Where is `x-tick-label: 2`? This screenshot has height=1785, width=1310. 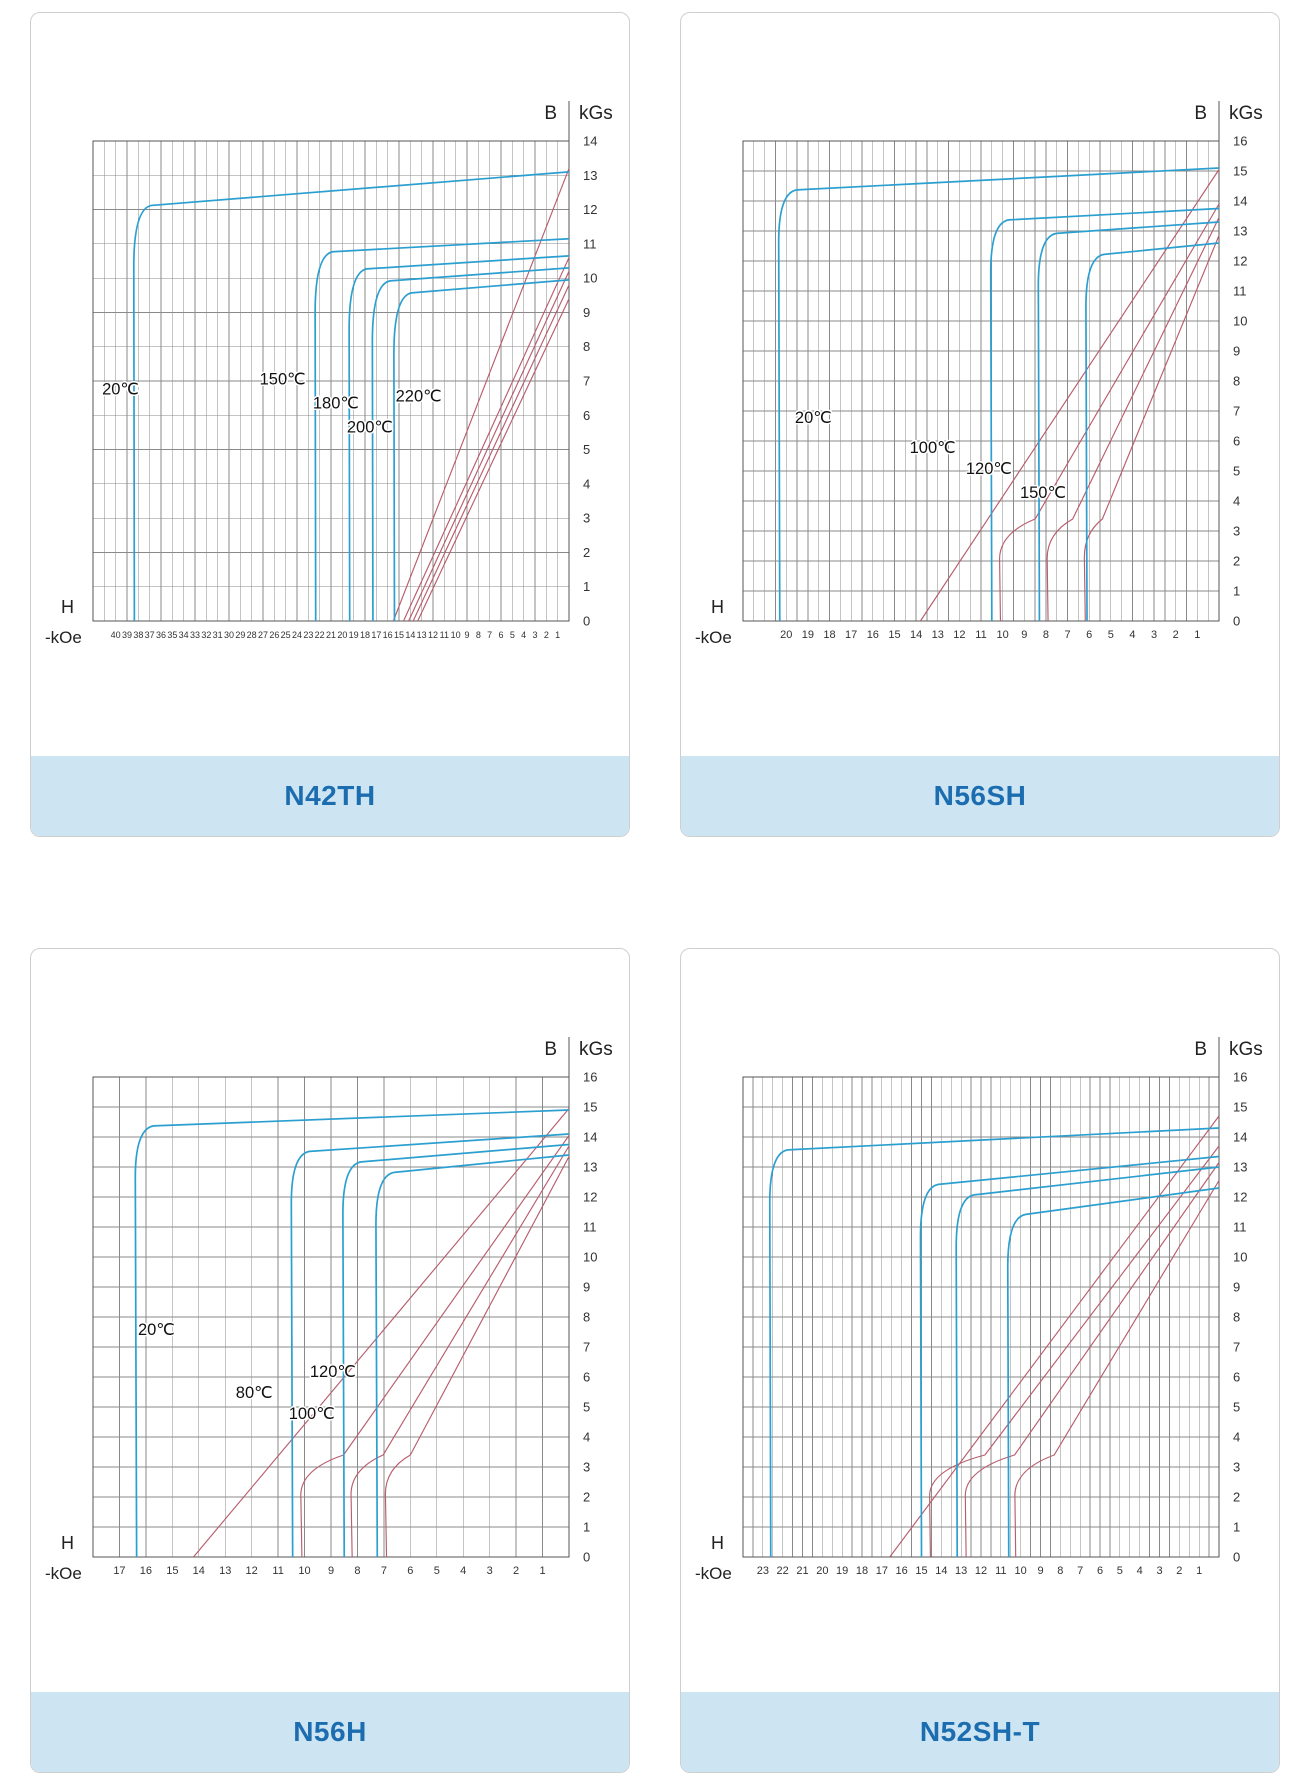
x-tick-label: 2 is located at coordinates (1176, 635).